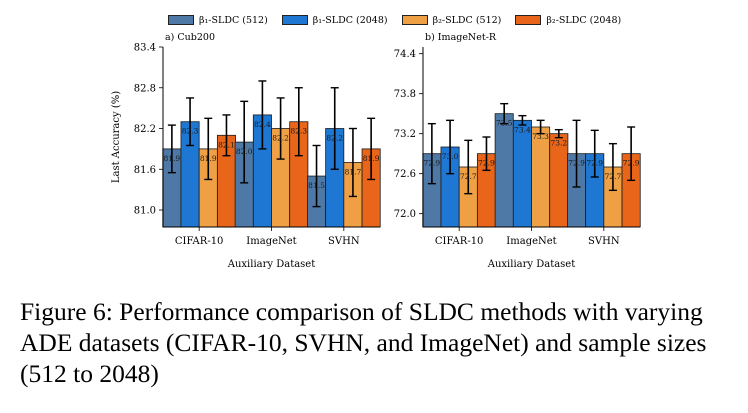 The width and height of the screenshot is (748, 413). What do you see at coordinates (405, 174) in the screenshot?
I see `y-tick-label: 72.6` at bounding box center [405, 174].